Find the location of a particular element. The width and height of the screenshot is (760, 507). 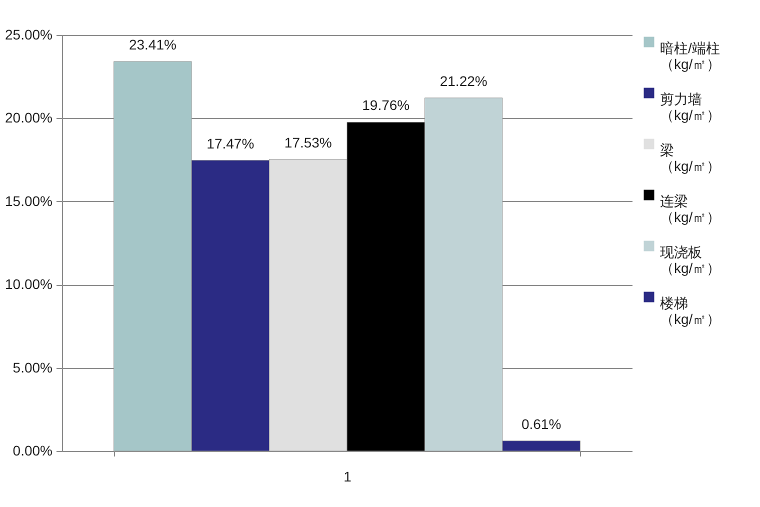

legend-label: 剪力墙（kg/㎡） is located at coordinates (690, 107).